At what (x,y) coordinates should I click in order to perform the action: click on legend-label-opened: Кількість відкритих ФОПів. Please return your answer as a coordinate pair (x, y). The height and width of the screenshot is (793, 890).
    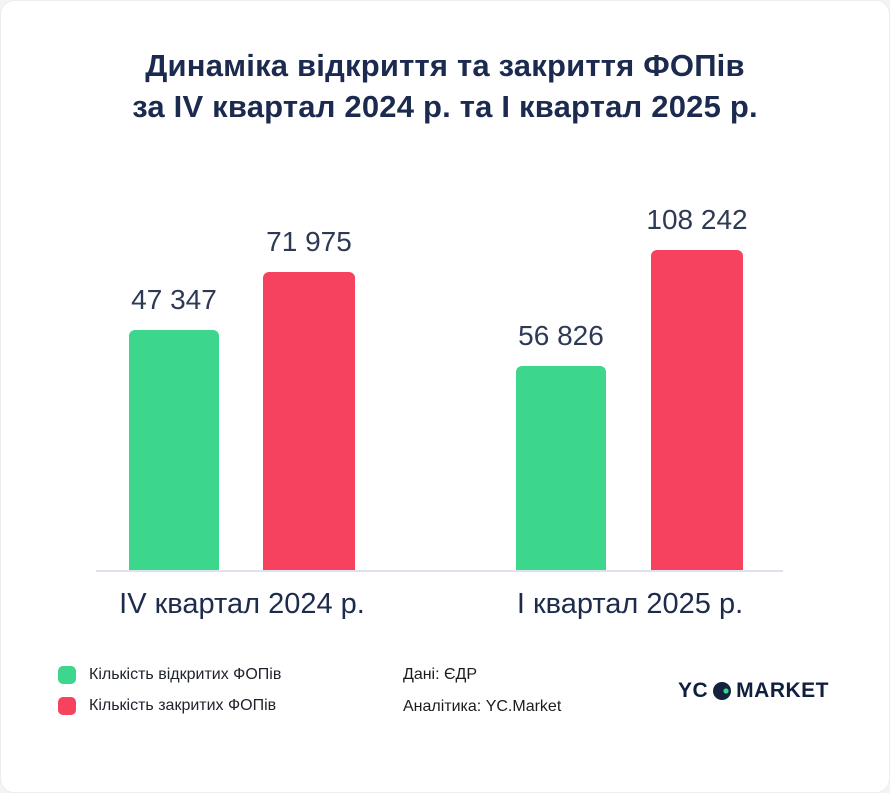
    Looking at the image, I should click on (185, 675).